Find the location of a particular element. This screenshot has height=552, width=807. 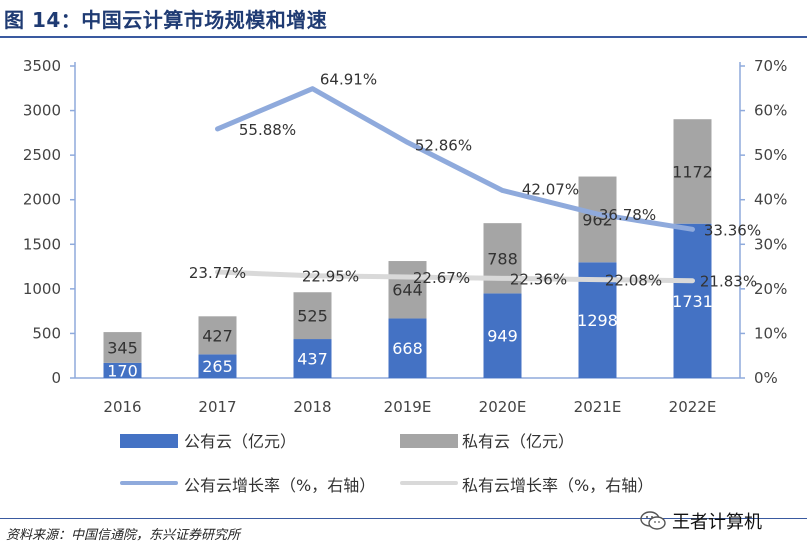

bar-public-label: 437 is located at coordinates (312, 359).